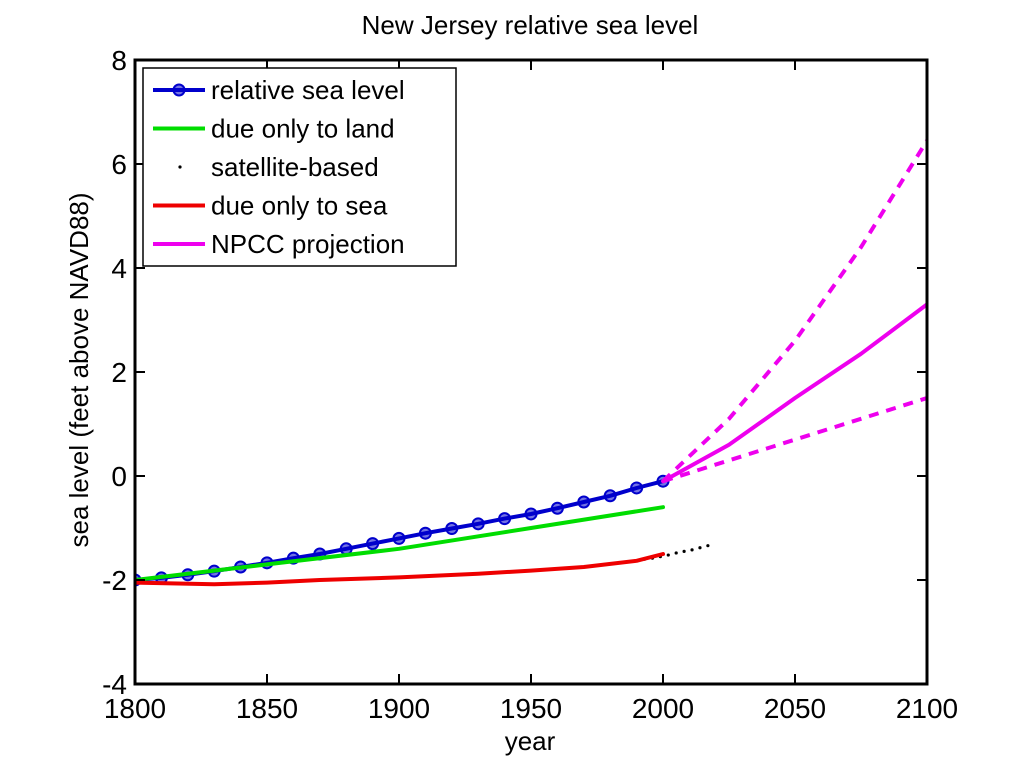 The width and height of the screenshot is (1024, 768). What do you see at coordinates (303, 129) in the screenshot?
I see `legend-label-due-only-to-land: due only to land` at bounding box center [303, 129].